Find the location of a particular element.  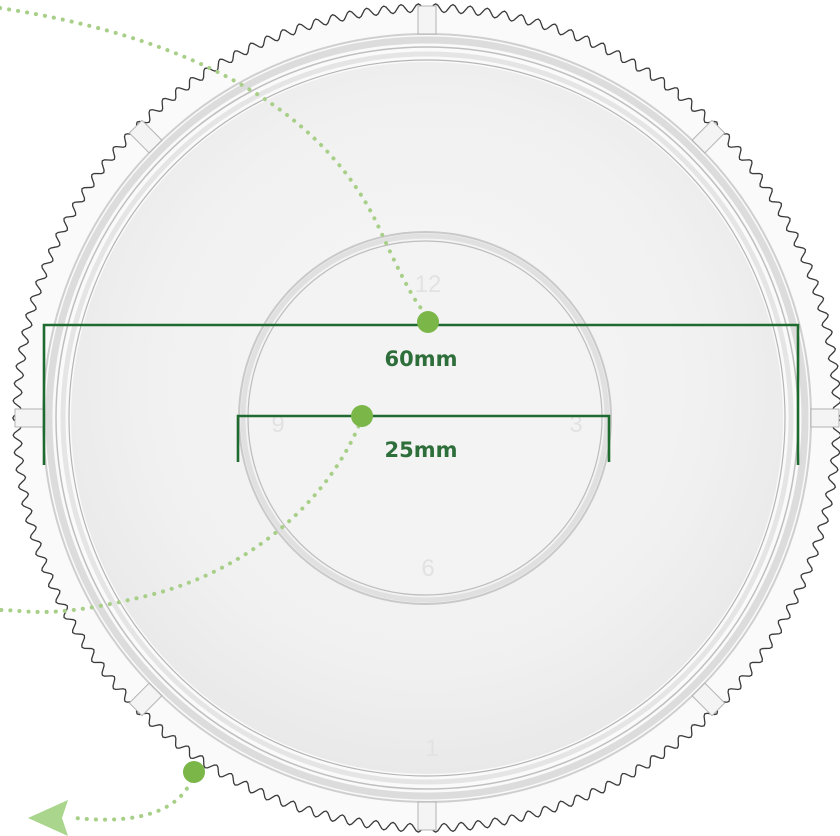

outer-dimension-dot is located at coordinates (428, 322).